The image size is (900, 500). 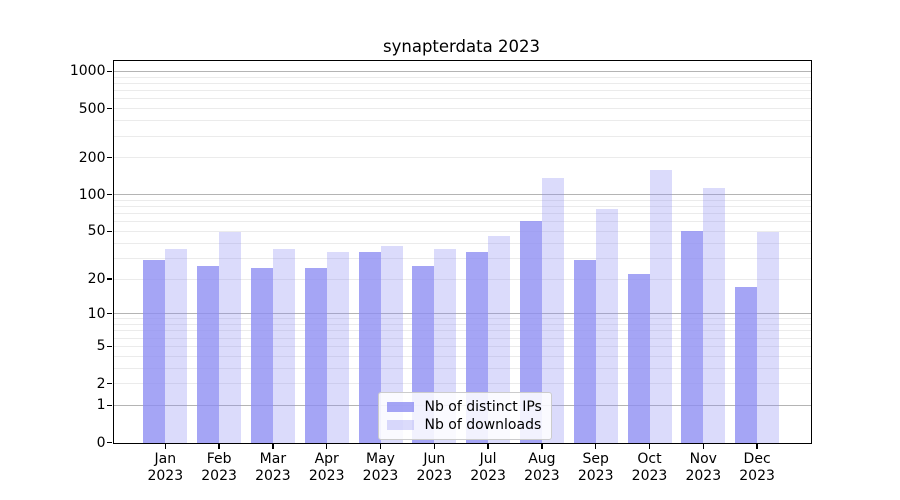 What do you see at coordinates (326, 446) in the screenshot?
I see `x-tick-mark-apr` at bounding box center [326, 446].